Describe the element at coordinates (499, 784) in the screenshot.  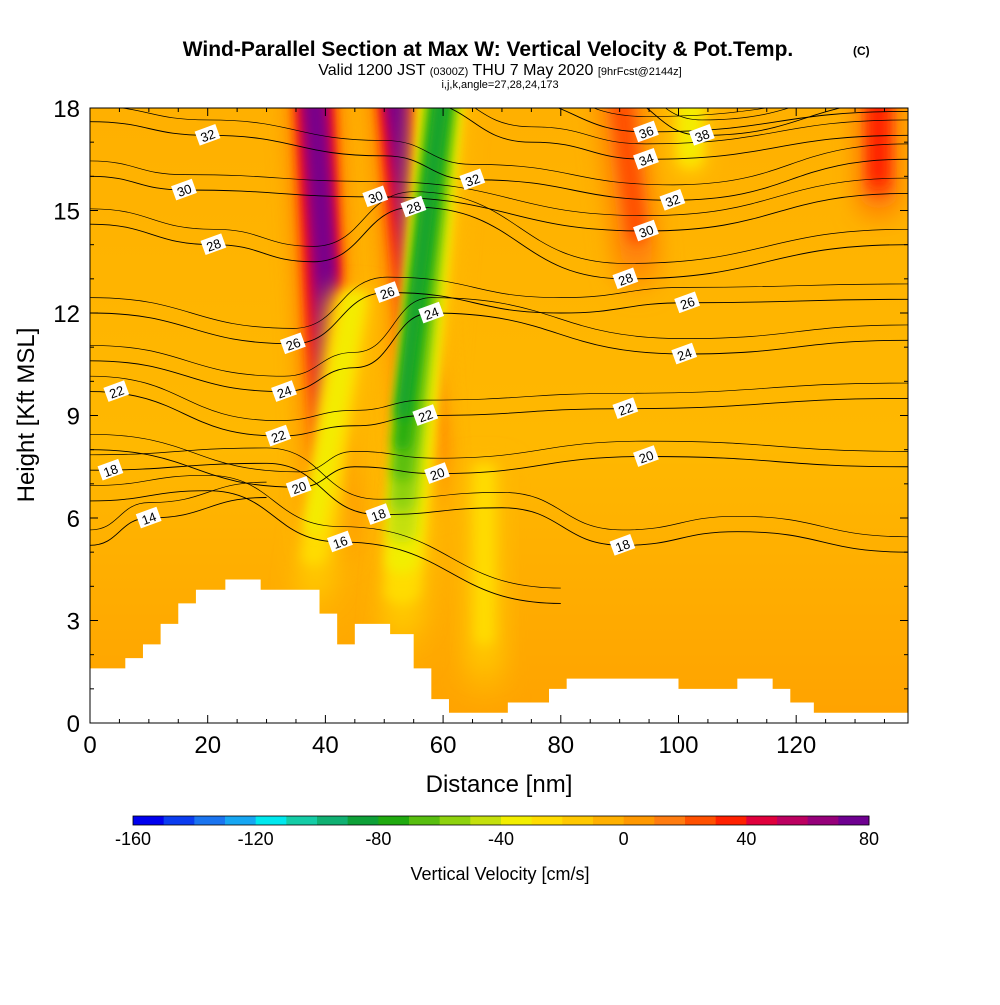
I see `x-axis-label: Distance [nm]` at that location.